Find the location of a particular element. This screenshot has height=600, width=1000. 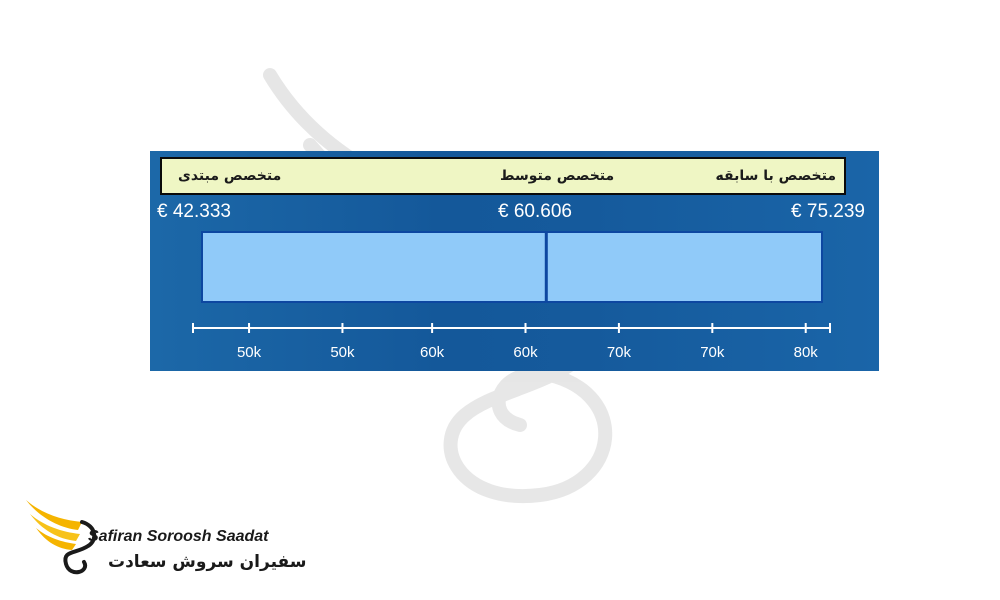

mid-level-label: متخصص متوسط is located at coordinates (557, 176).